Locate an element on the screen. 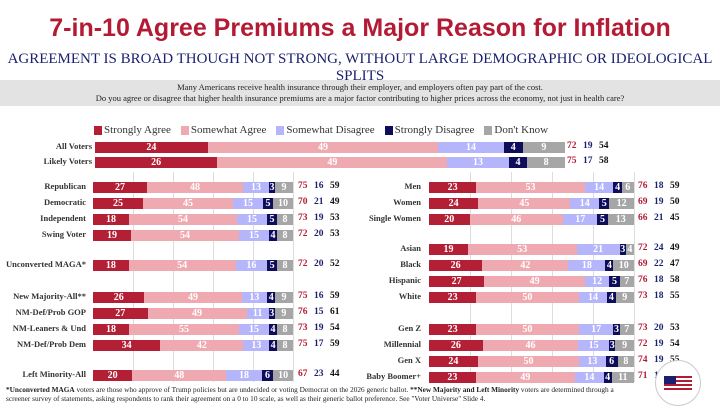  row-label: Asian is located at coordinates (410, 248).